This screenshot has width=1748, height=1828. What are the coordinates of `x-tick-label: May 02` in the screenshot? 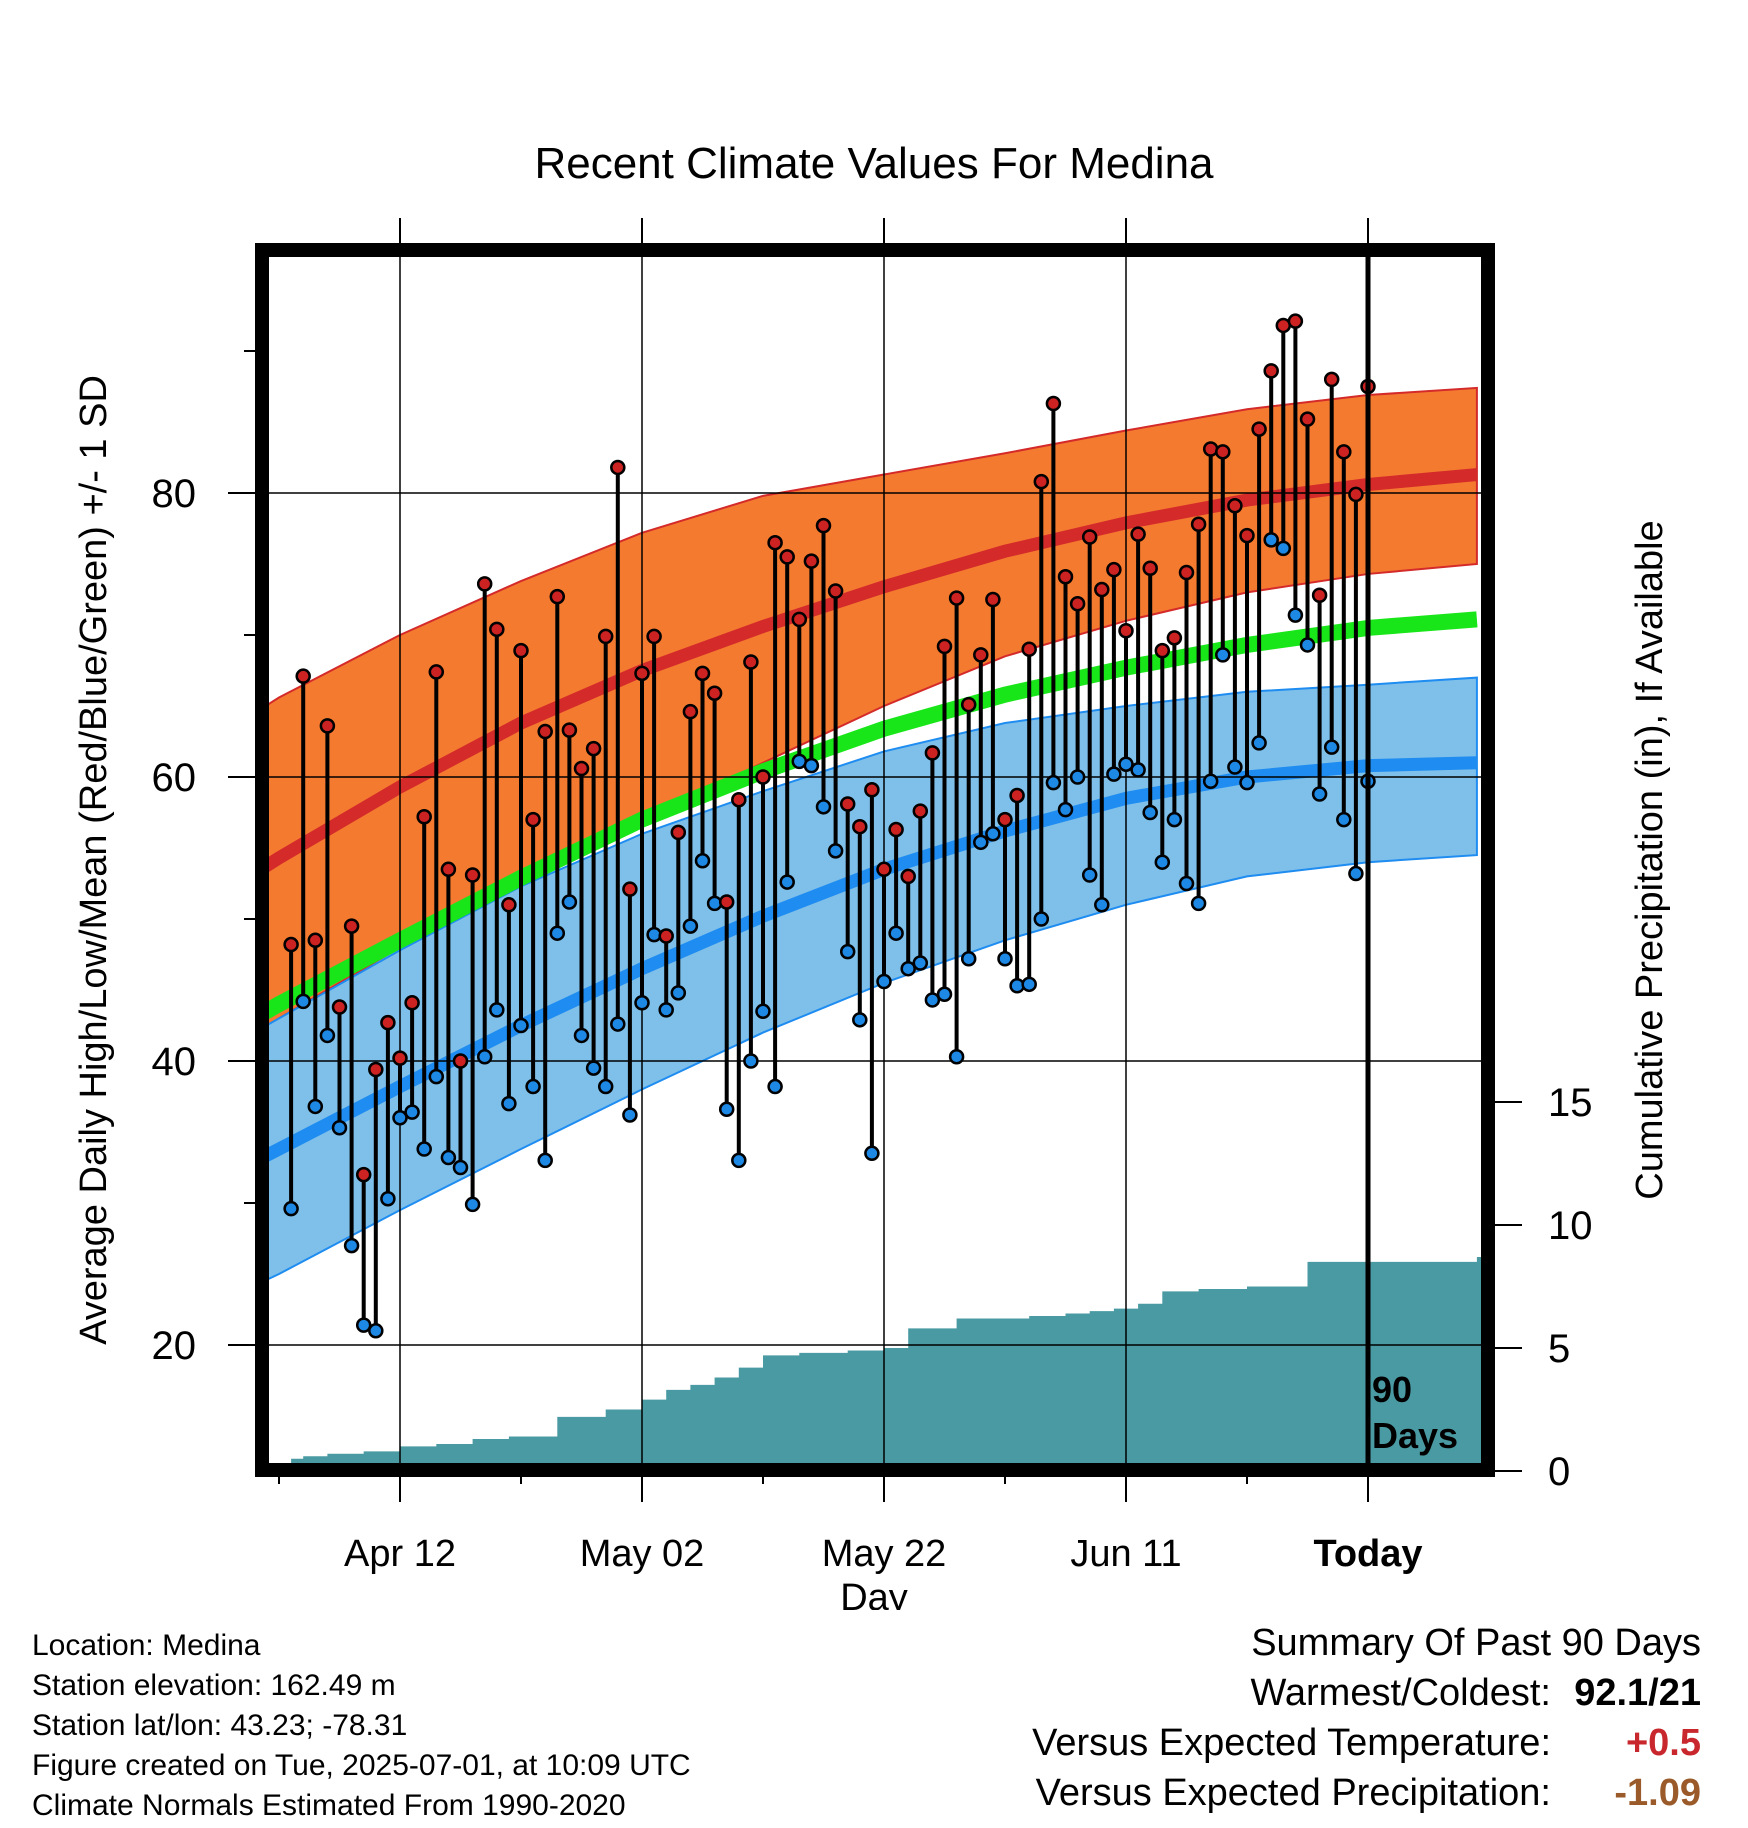 It's located at (642, 1554).